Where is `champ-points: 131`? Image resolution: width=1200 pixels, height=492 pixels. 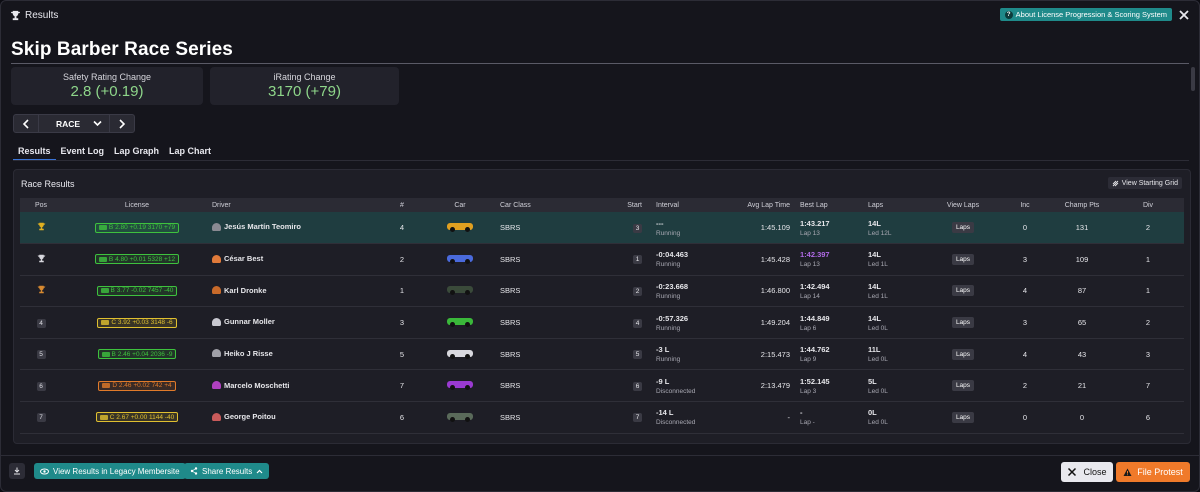
champ-points: 131 is located at coordinates (1082, 228).